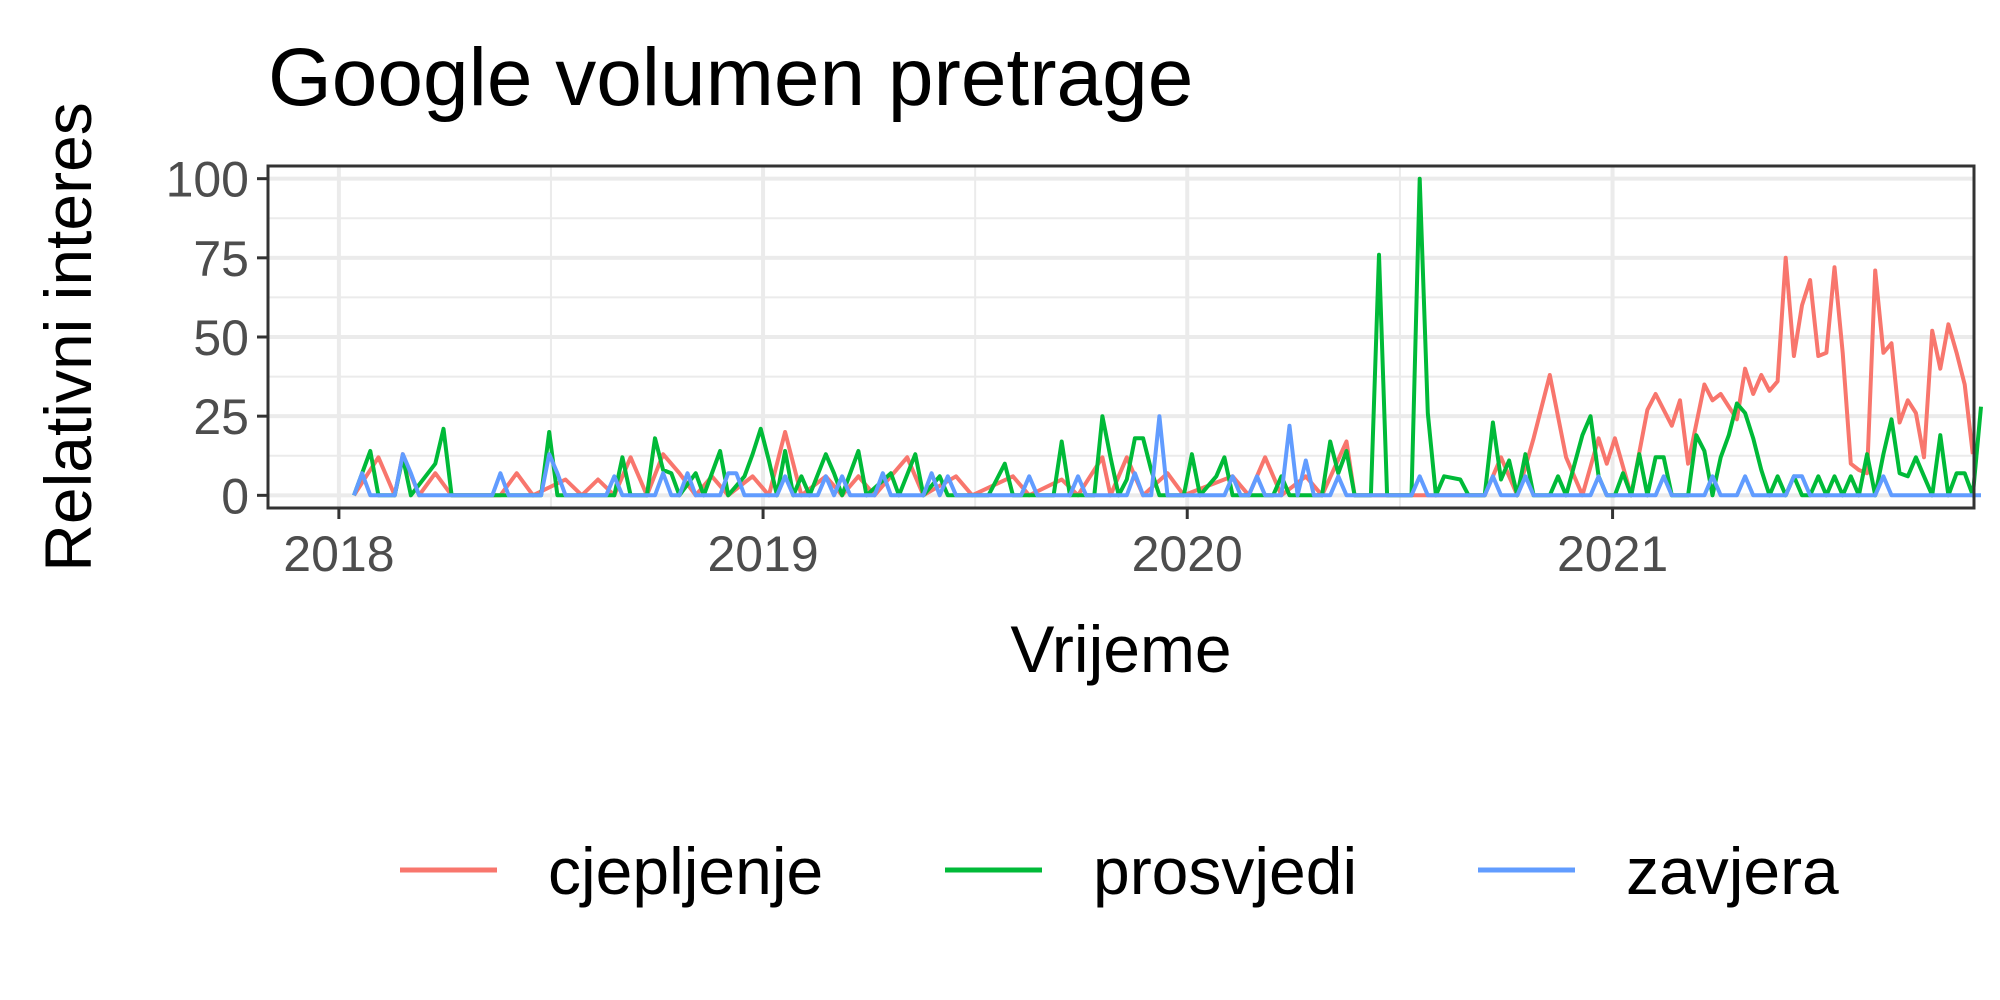 Image resolution: width=2000 pixels, height=1000 pixels. What do you see at coordinates (1166, 456) in the screenshot?
I see `series-line-zavjera` at bounding box center [1166, 456].